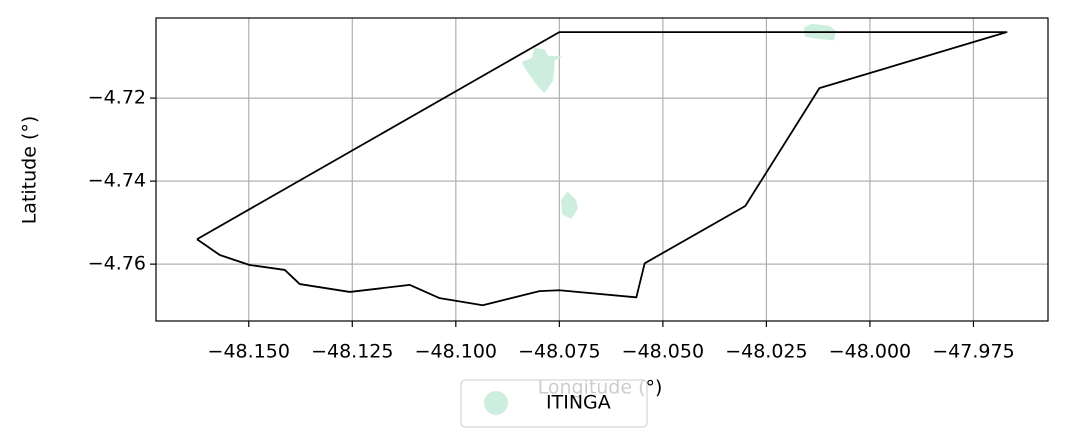  I want to click on y-tick-label: −4.72, so click(117, 98).